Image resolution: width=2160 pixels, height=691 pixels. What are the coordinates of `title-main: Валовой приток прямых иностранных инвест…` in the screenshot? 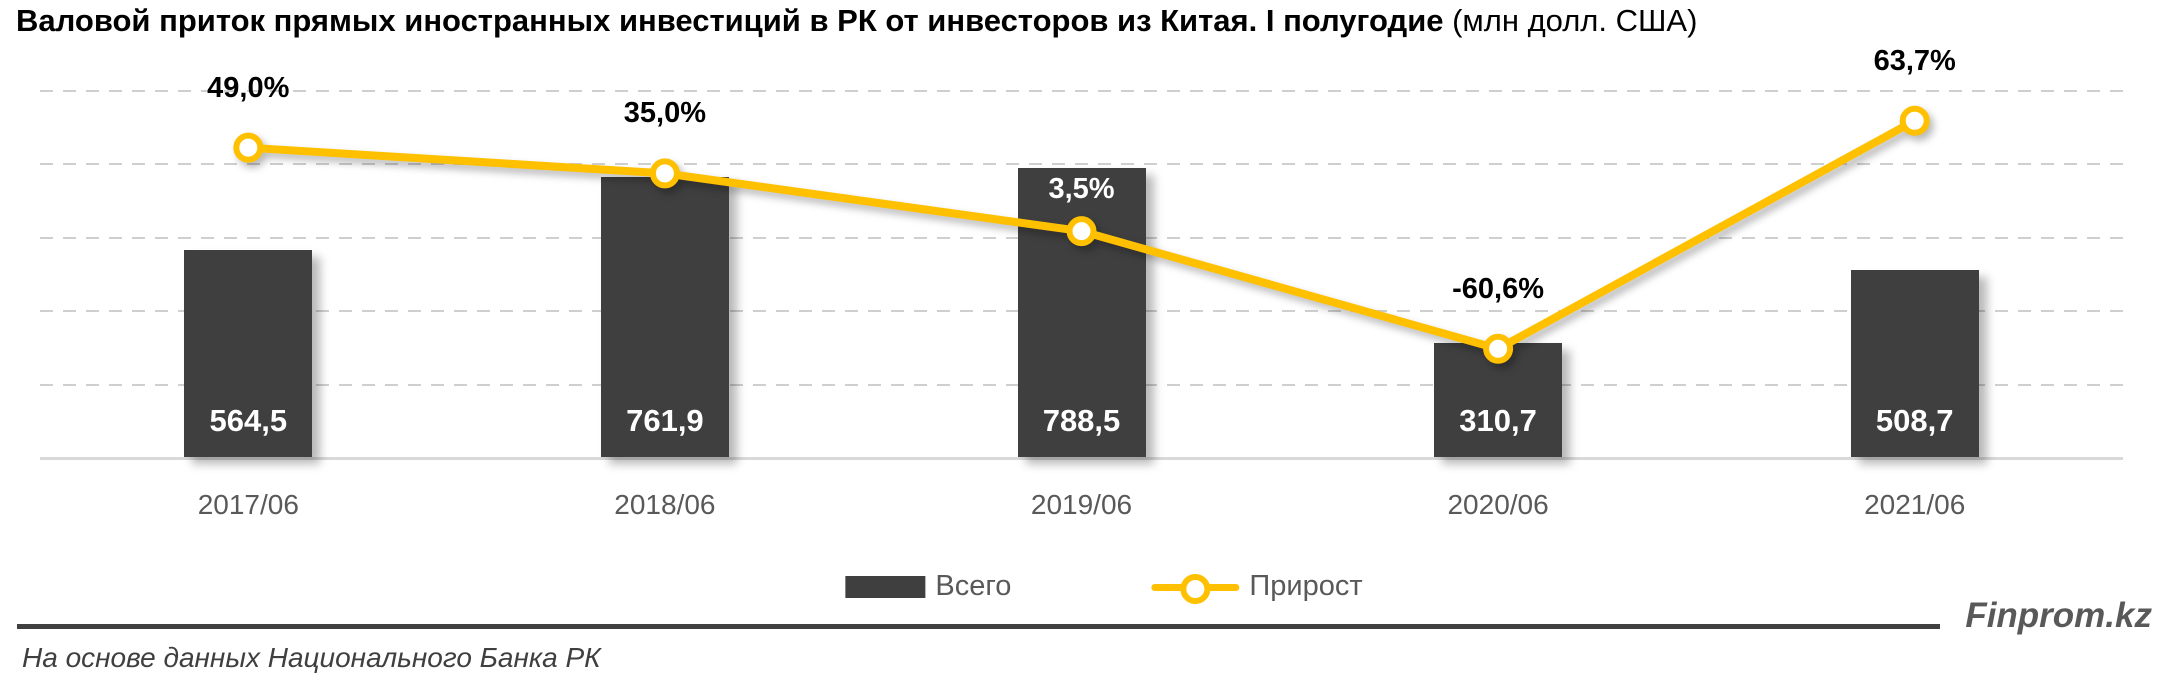 It's located at (730, 20).